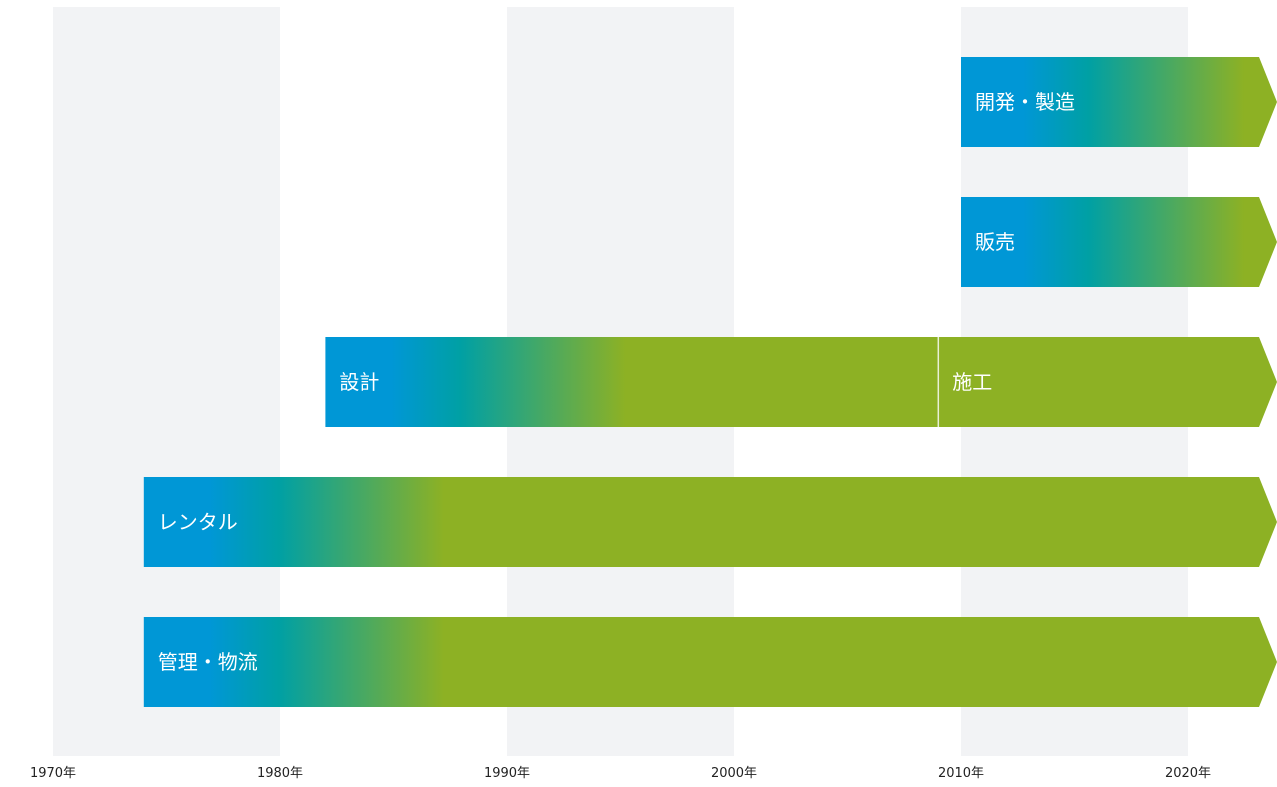  I want to click on bar-label: レンタル, so click(198, 522).